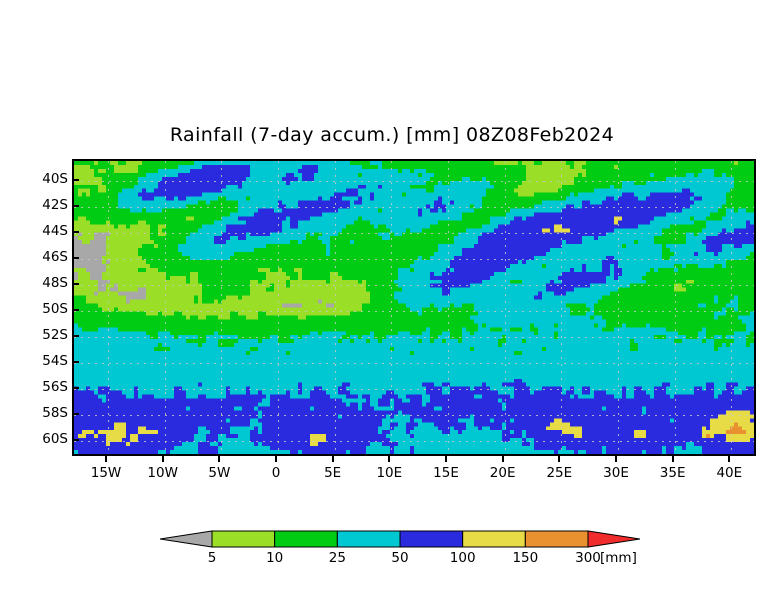 The image size is (784, 612). Describe the element at coordinates (55, 386) in the screenshot. I see `y-tick-label: 56S` at that location.